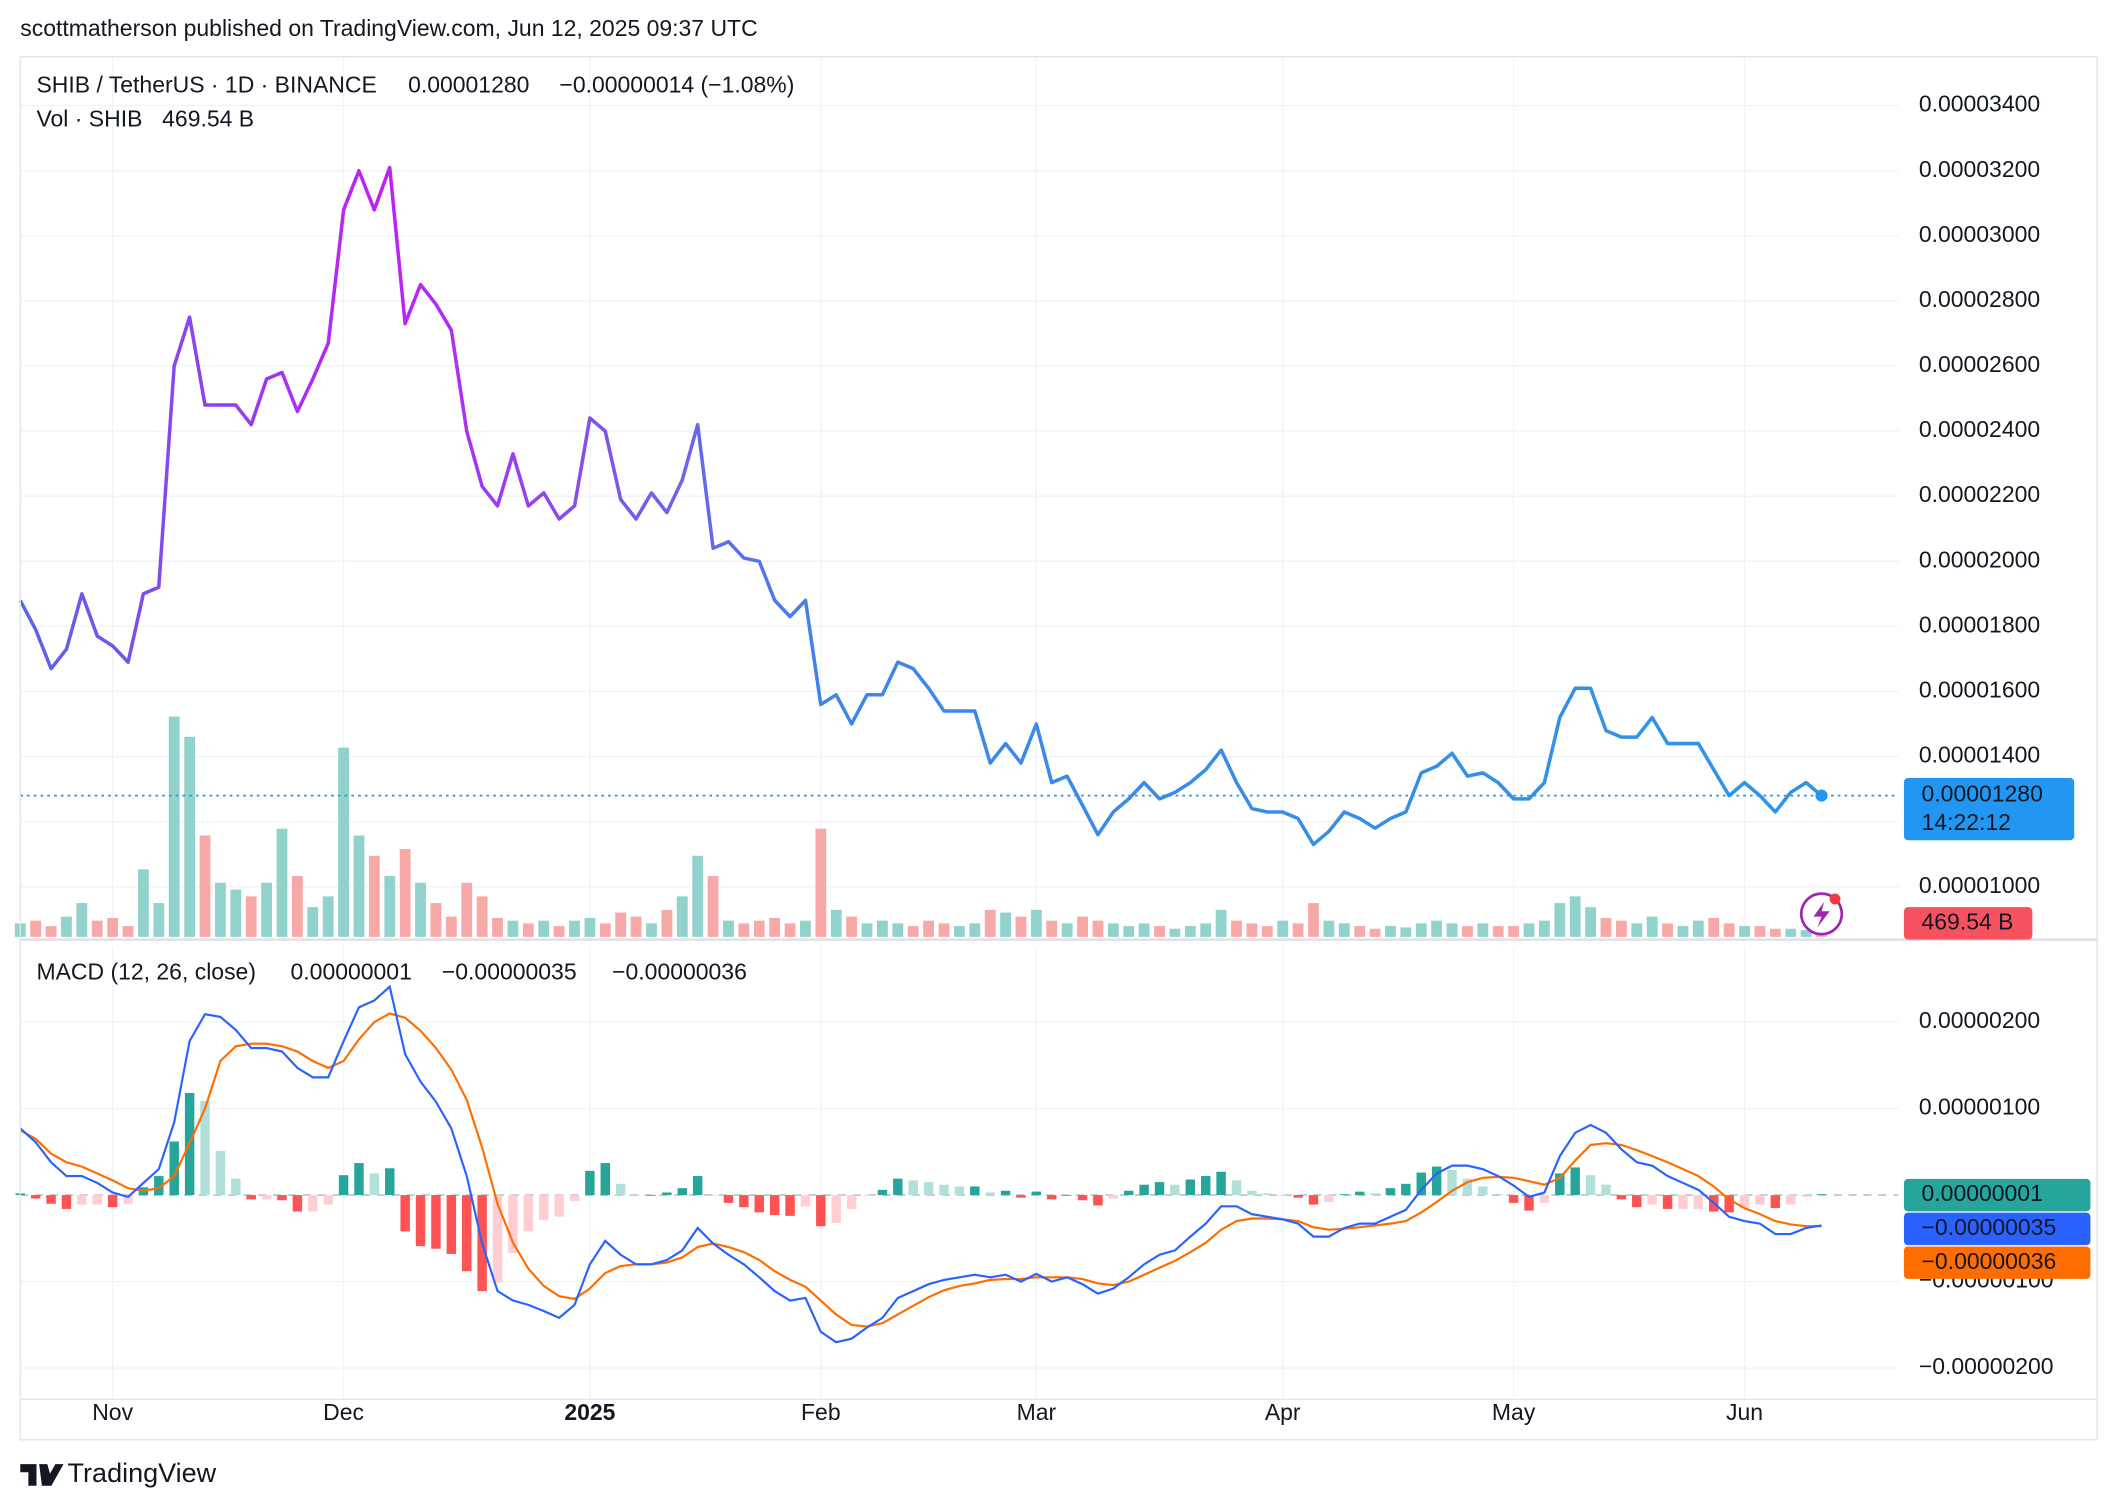 The width and height of the screenshot is (2108, 1502). I want to click on alert-icon, so click(1821, 914).